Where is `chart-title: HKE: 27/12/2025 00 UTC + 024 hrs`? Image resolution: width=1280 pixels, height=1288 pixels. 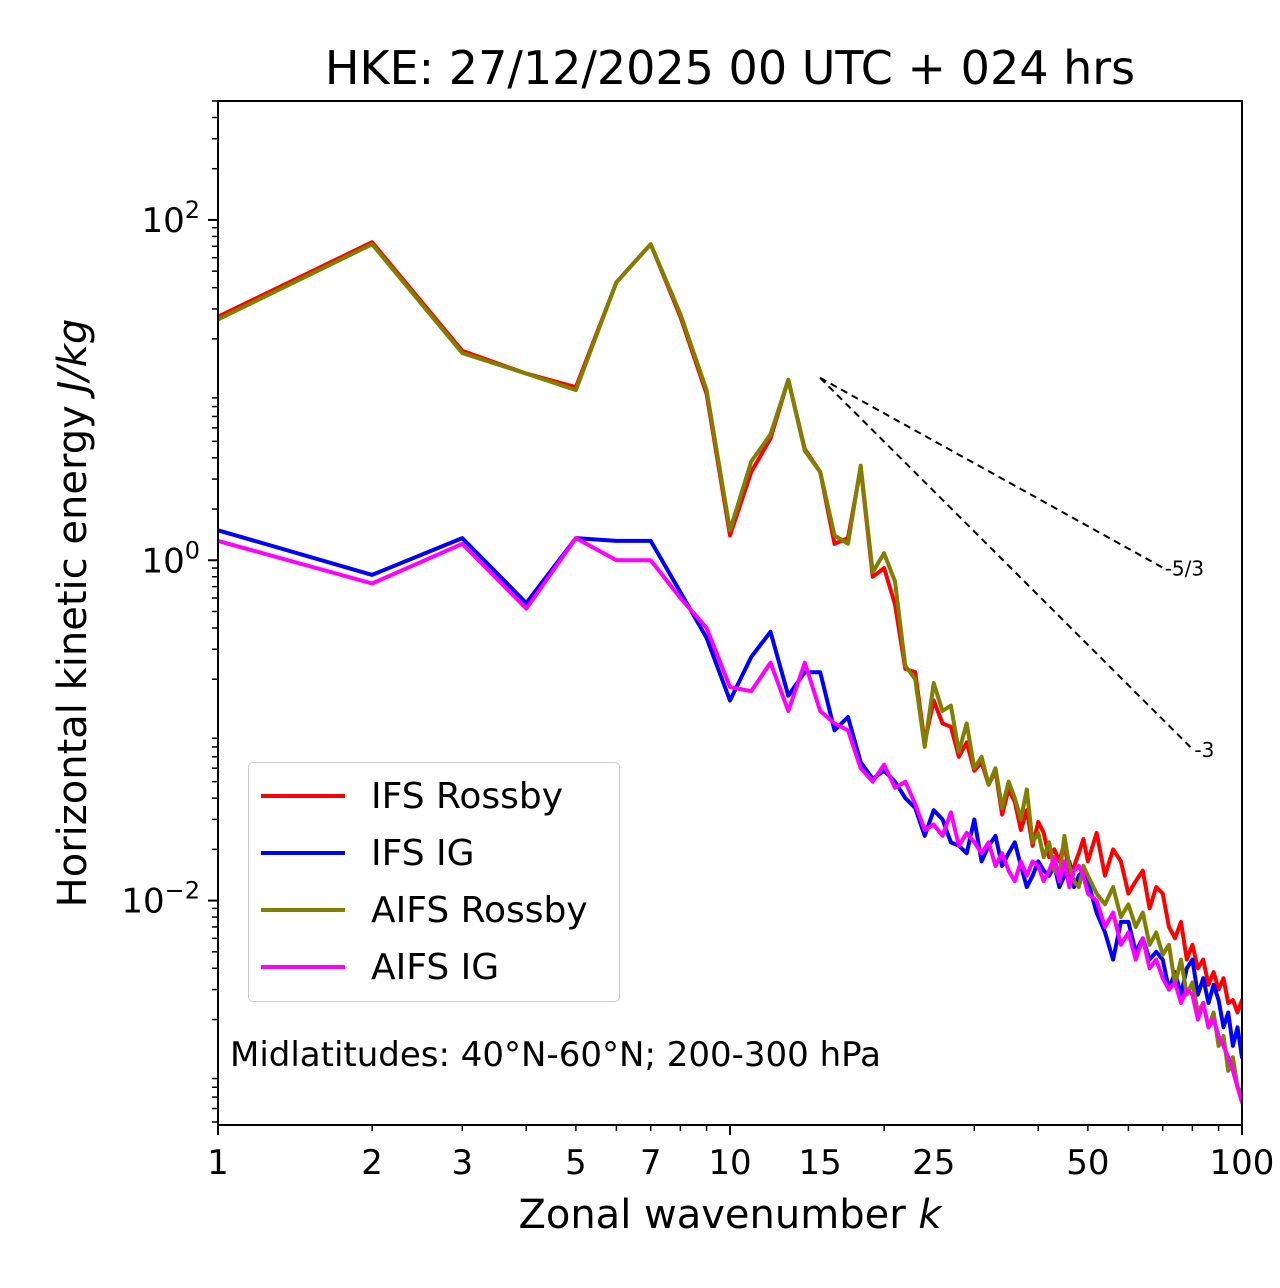
chart-title: HKE: 27/12/2025 00 UTC + 024 hrs is located at coordinates (730, 68).